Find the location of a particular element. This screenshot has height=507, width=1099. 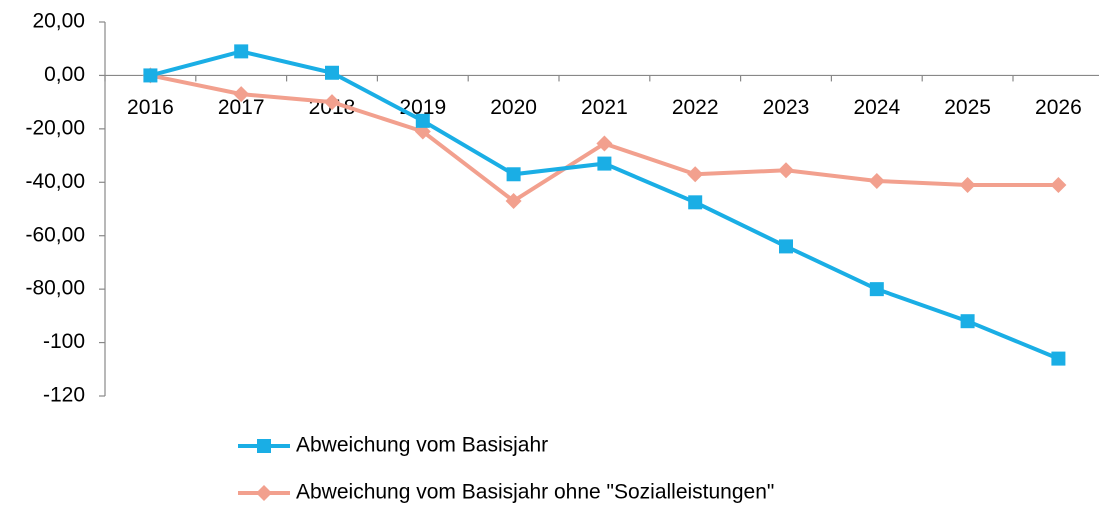

x-tick-label: 2017 is located at coordinates (241, 107).